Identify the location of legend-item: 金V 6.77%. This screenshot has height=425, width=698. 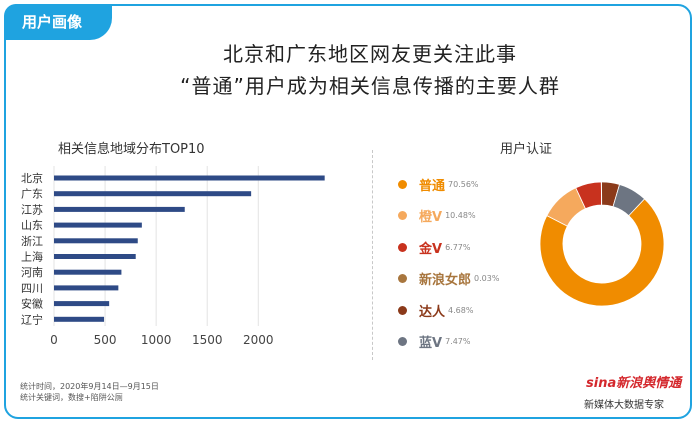
(448, 252).